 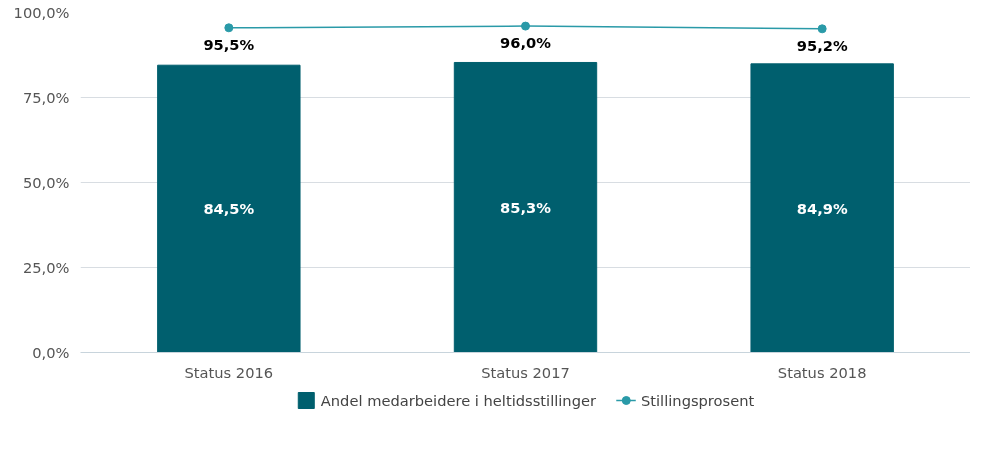 What do you see at coordinates (41, 12) in the screenshot?
I see `y-tick-label: 100,0%` at bounding box center [41, 12].